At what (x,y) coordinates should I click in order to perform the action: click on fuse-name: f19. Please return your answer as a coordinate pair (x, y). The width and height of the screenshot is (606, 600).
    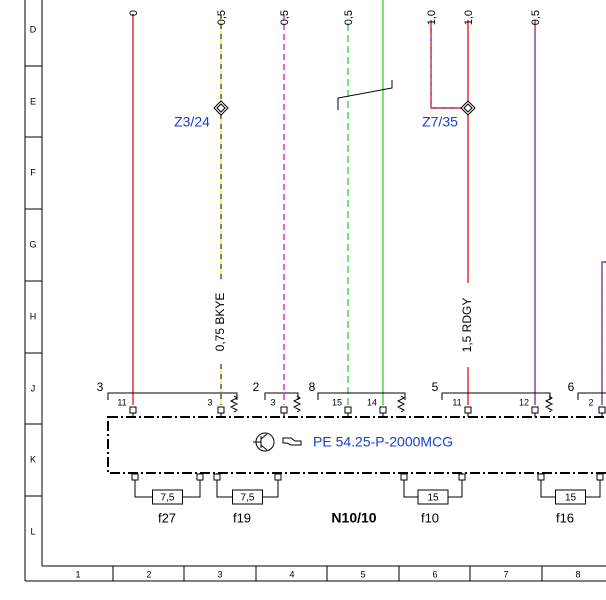
    Looking at the image, I should click on (242, 517).